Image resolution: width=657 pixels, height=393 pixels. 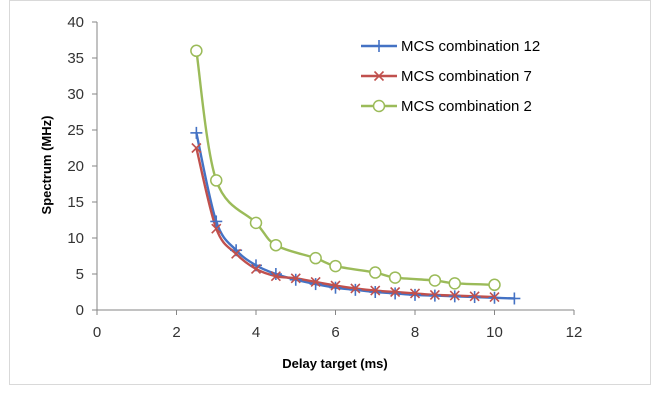 I want to click on x-tick-label: 10, so click(x=494, y=332).